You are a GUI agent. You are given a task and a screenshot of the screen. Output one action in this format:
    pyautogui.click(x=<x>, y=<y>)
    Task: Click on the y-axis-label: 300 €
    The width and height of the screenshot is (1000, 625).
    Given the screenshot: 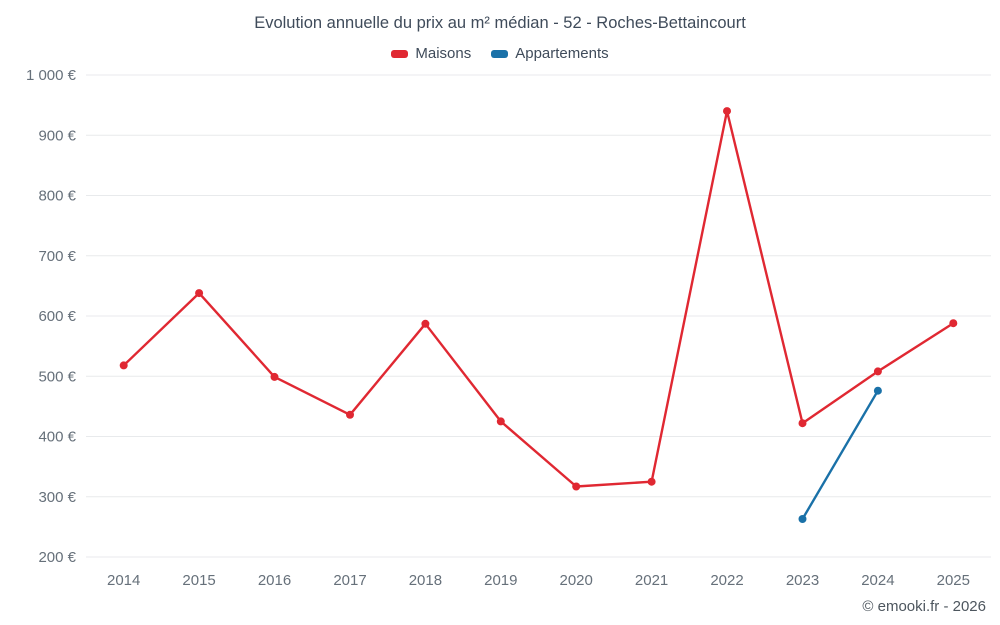 What is the action you would take?
    pyautogui.click(x=57, y=497)
    